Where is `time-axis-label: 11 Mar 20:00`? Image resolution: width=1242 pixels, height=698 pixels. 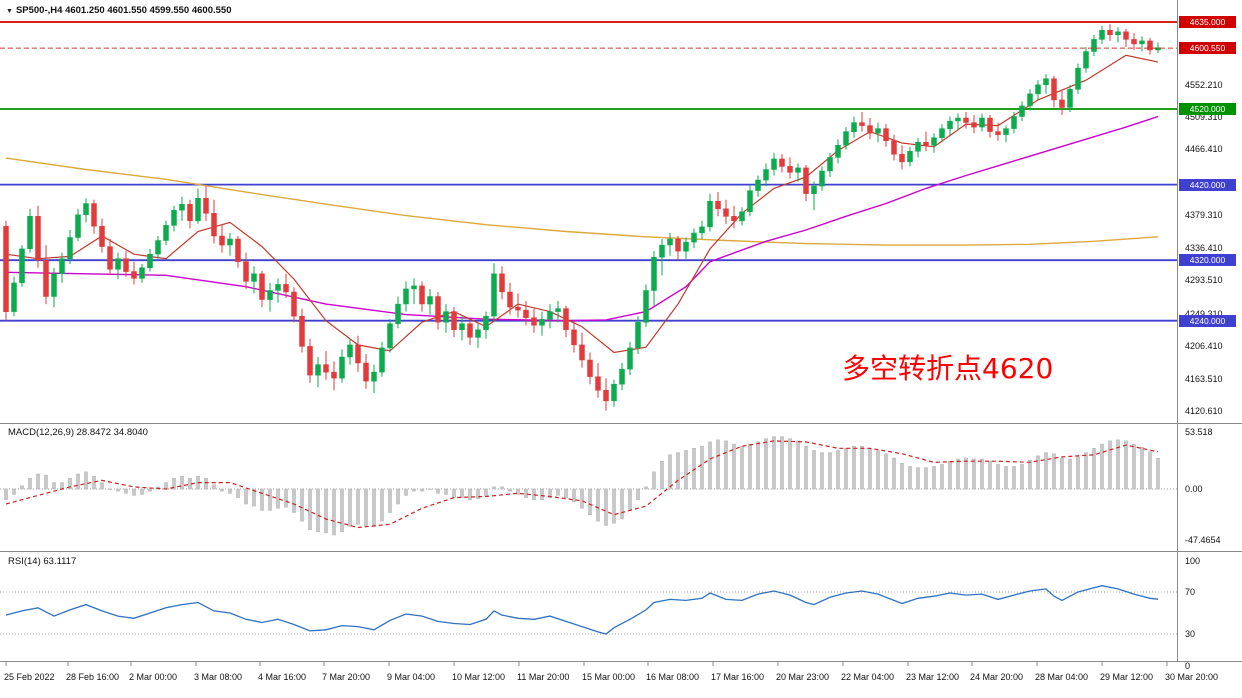
time-axis-label: 11 Mar 20:00 is located at coordinates (543, 677).